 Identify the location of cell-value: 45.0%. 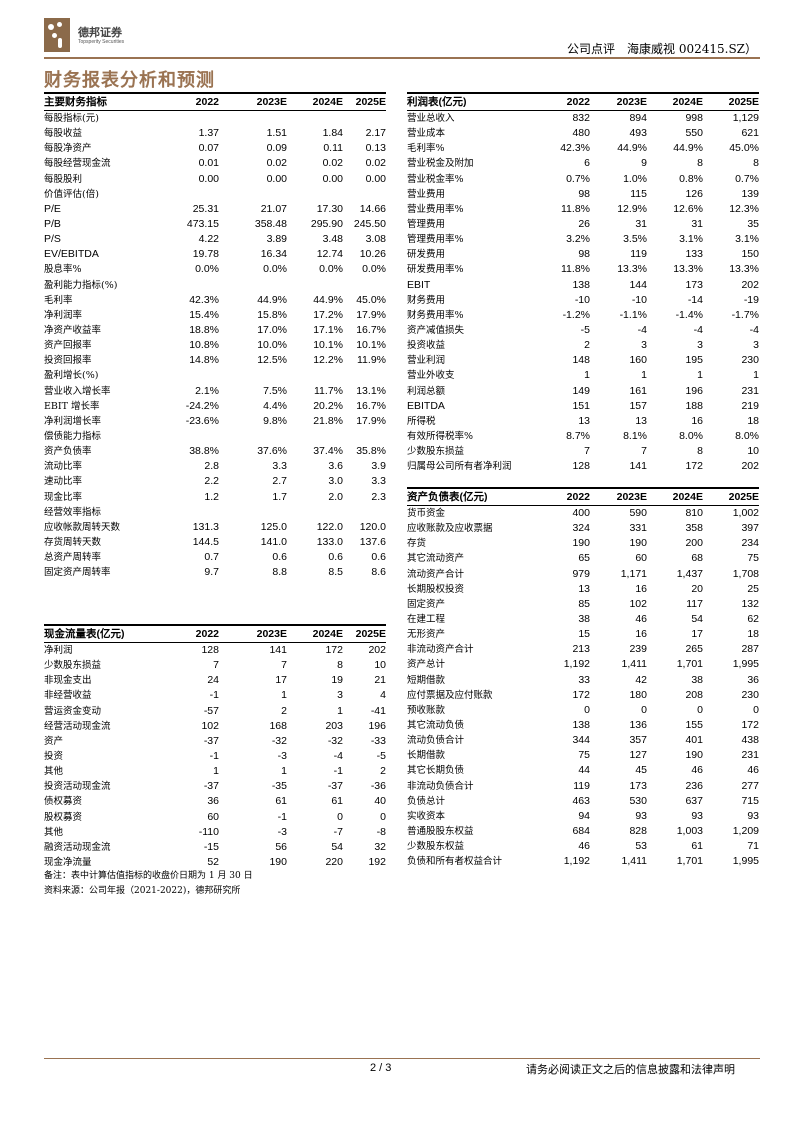
(371, 299).